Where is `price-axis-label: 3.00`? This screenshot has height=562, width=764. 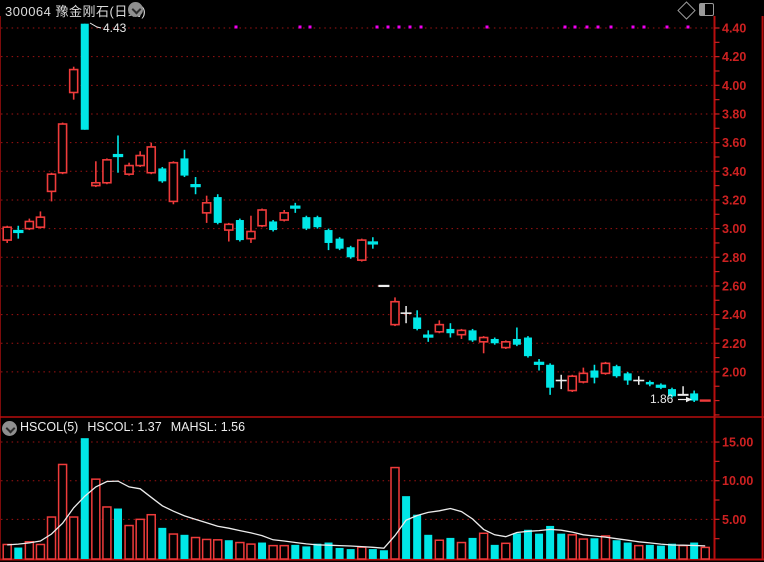
price-axis-label: 3.00 is located at coordinates (734, 229).